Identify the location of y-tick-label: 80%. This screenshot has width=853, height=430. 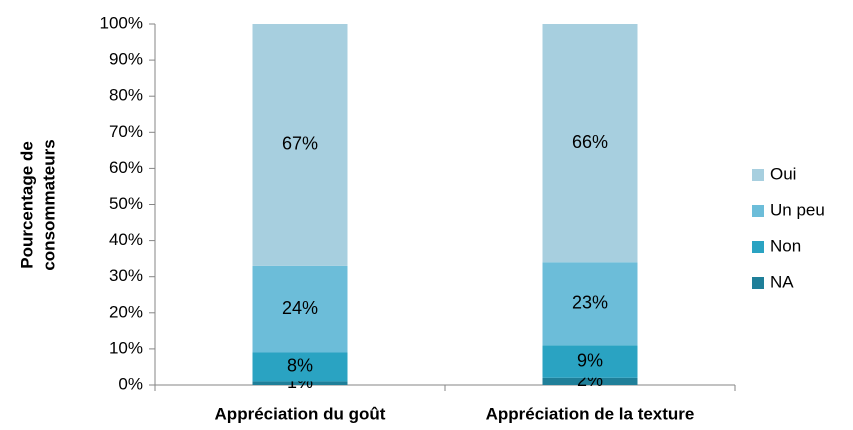
(126, 95).